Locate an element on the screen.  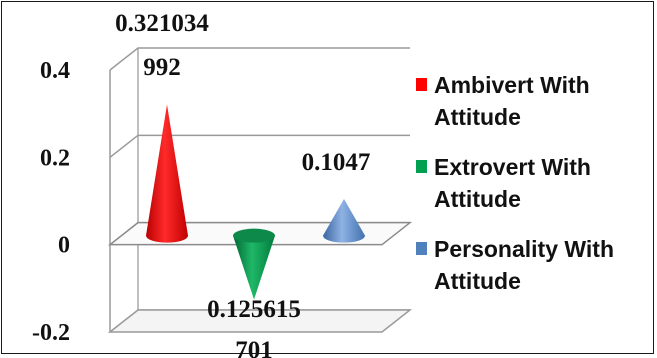
floor is located at coordinates (260, 321).